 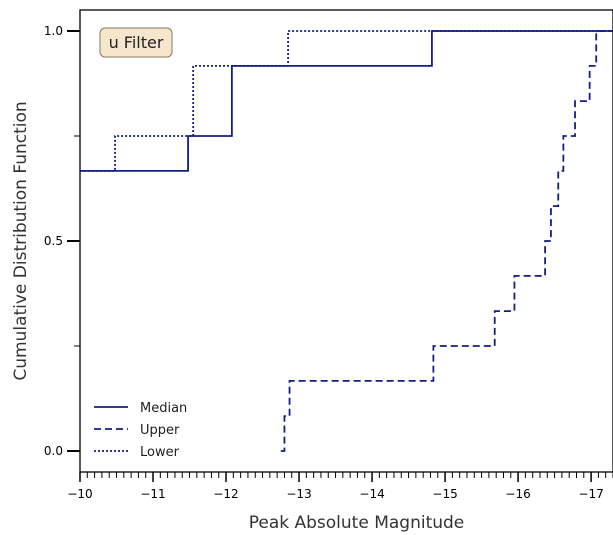 What do you see at coordinates (160, 430) in the screenshot?
I see `legend-upper-label: Upper` at bounding box center [160, 430].